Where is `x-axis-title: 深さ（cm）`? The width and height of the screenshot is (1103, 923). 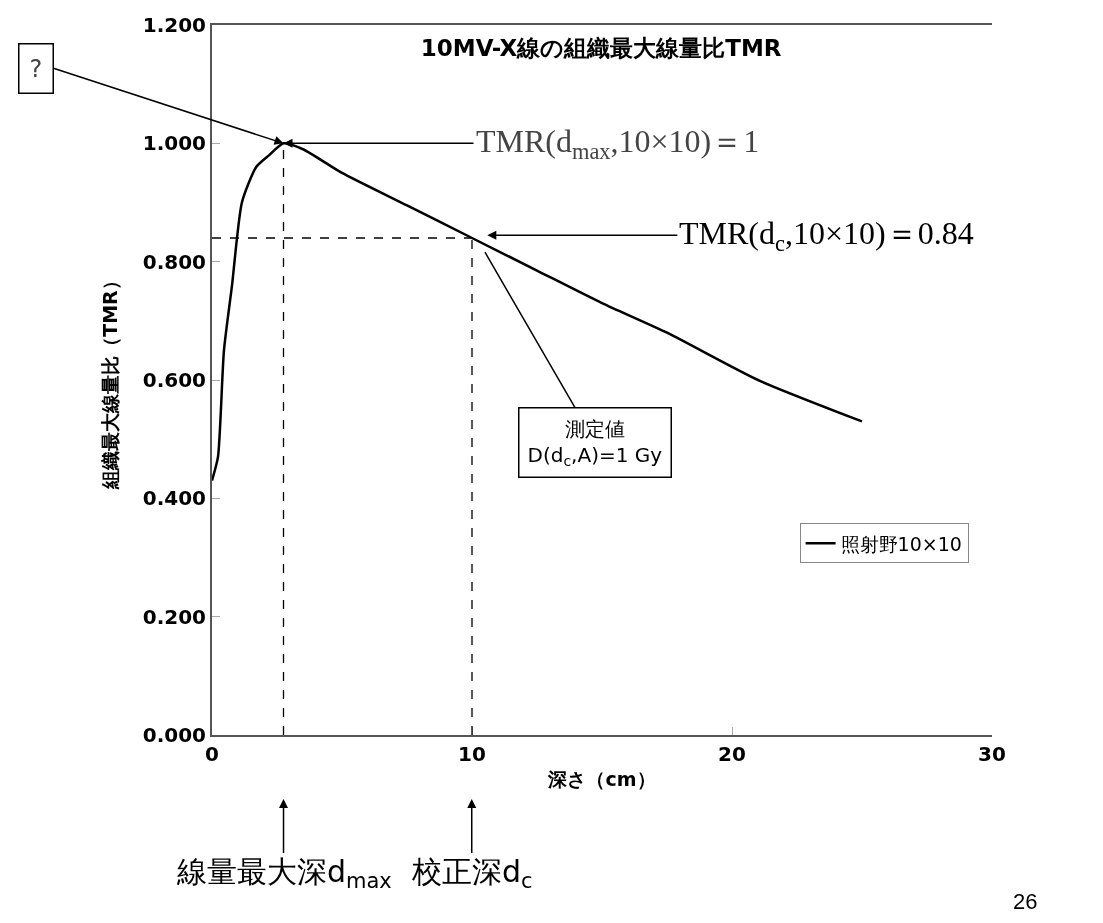
x-axis-title: 深さ（cm） is located at coordinates (601, 779).